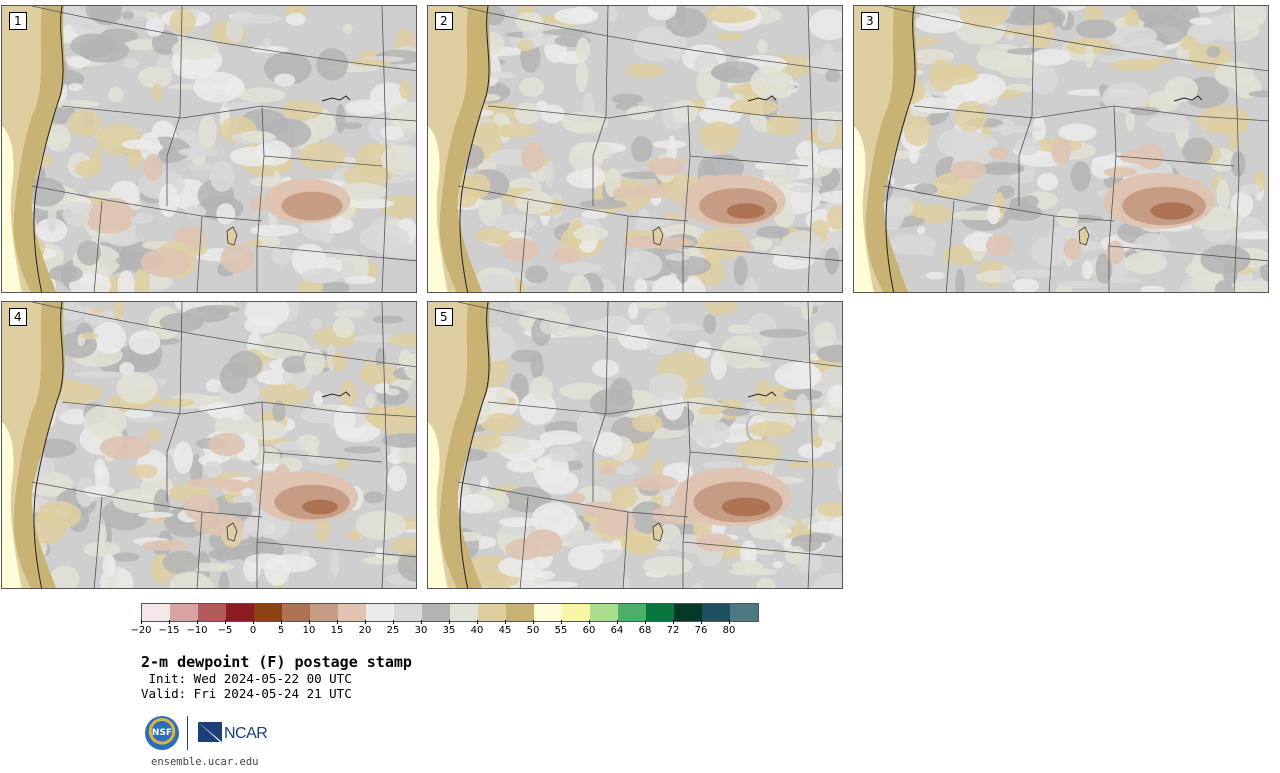  I want to click on forecast-panel-3: 3, so click(1061, 149).